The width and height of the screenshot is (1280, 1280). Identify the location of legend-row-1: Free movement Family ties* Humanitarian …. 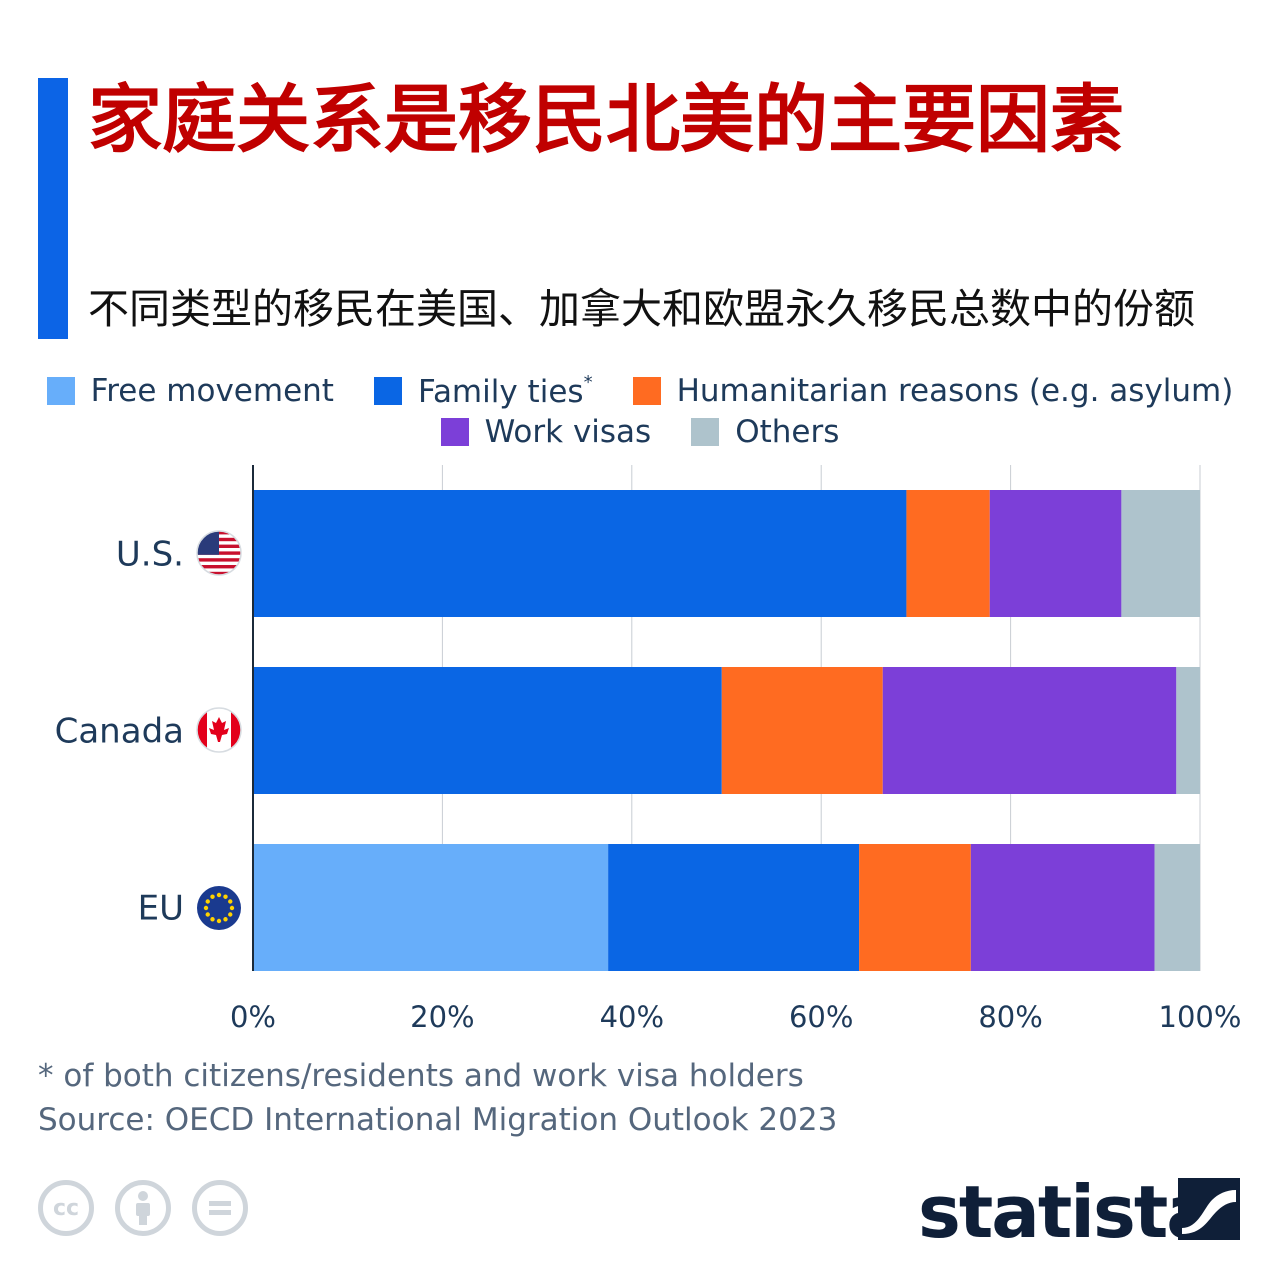
(640, 391).